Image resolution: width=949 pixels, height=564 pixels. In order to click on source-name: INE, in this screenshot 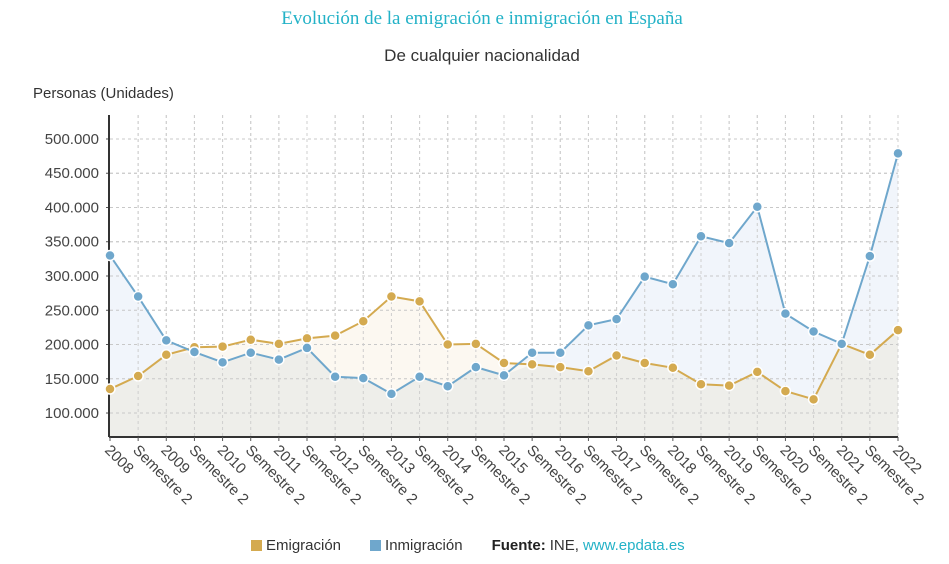, I will do `click(564, 545)`.